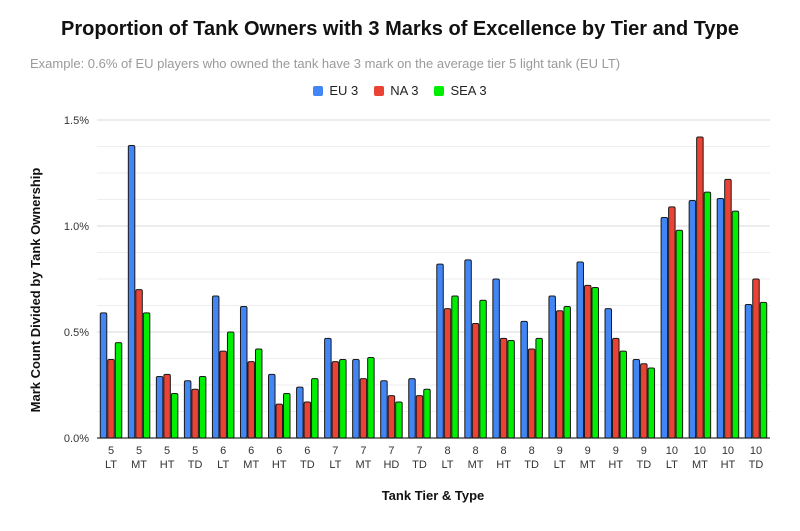 The height and width of the screenshot is (531, 800). What do you see at coordinates (391, 465) in the screenshot?
I see `x-tick-type: HD` at bounding box center [391, 465].